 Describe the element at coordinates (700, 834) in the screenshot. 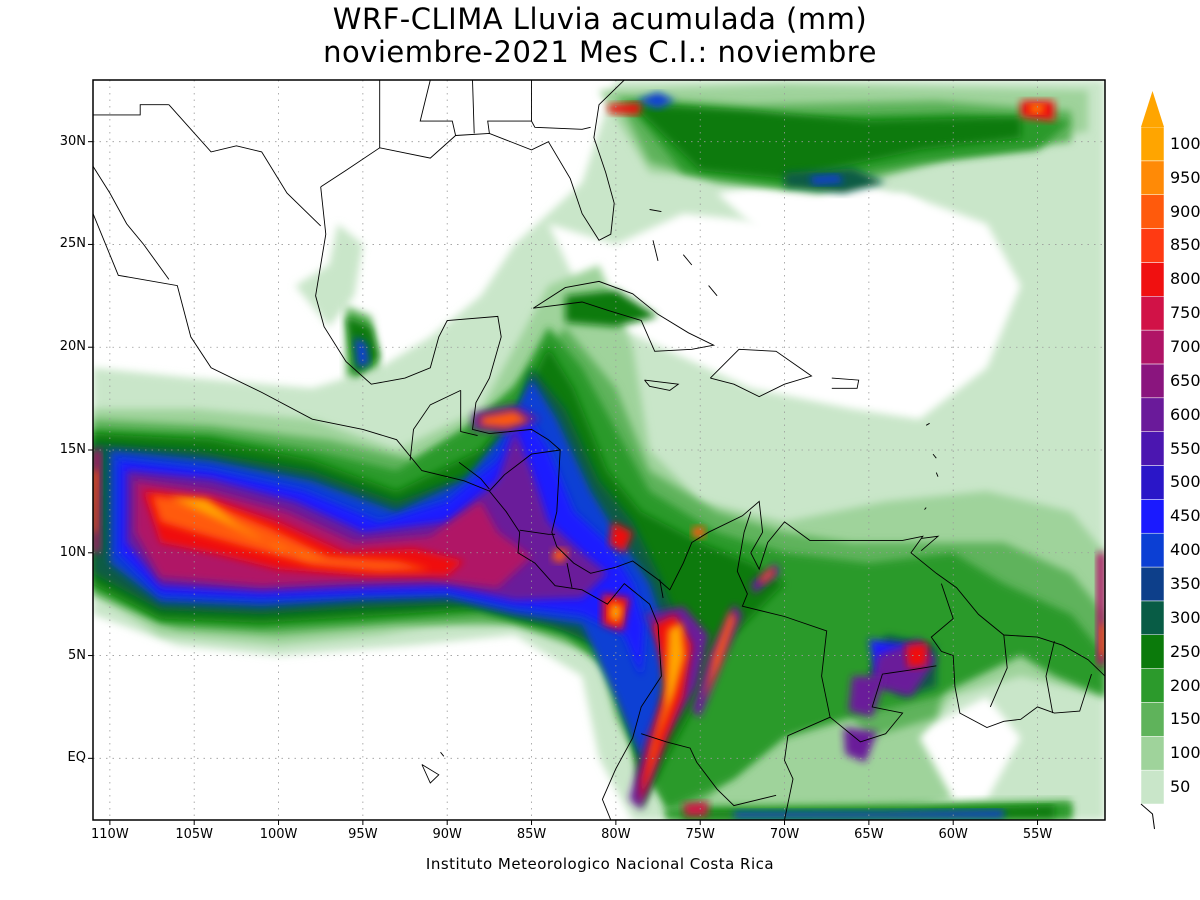

I see `lon-tick-label: 75W` at that location.